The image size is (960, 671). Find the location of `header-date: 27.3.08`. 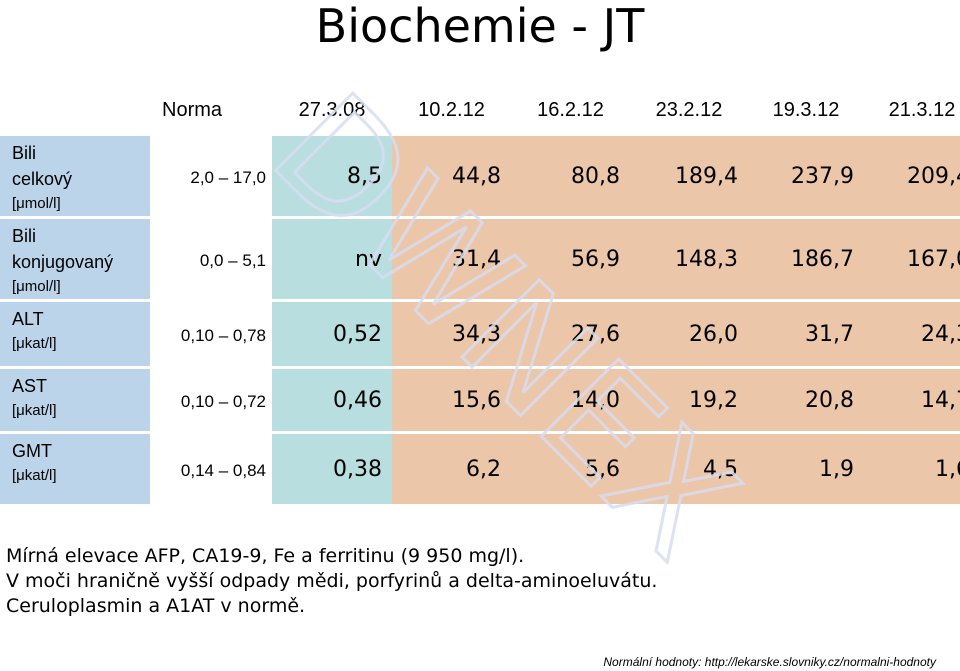

header-date: 27.3.08 is located at coordinates (332, 110).